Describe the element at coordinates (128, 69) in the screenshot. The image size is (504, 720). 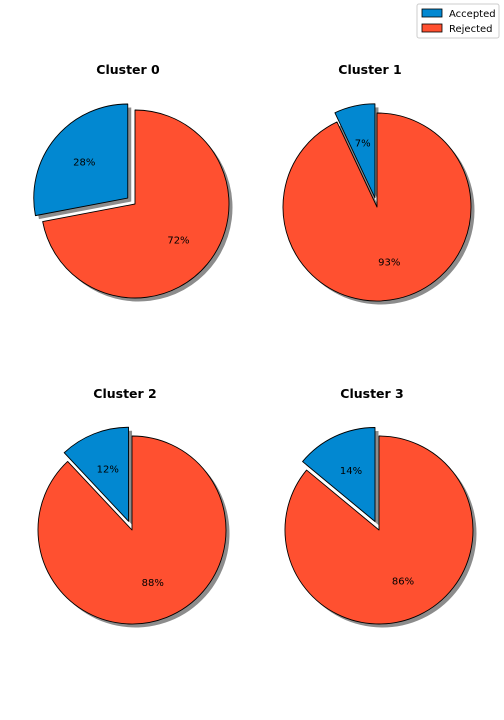
I see `pie-title: Cluster 0` at that location.